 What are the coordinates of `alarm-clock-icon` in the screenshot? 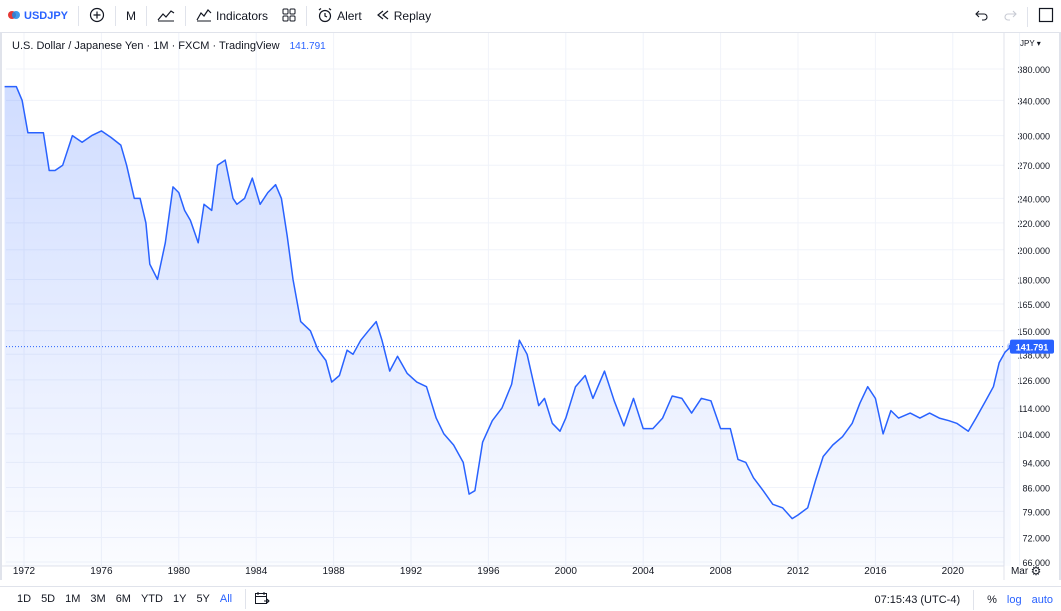 It's located at (325, 16).